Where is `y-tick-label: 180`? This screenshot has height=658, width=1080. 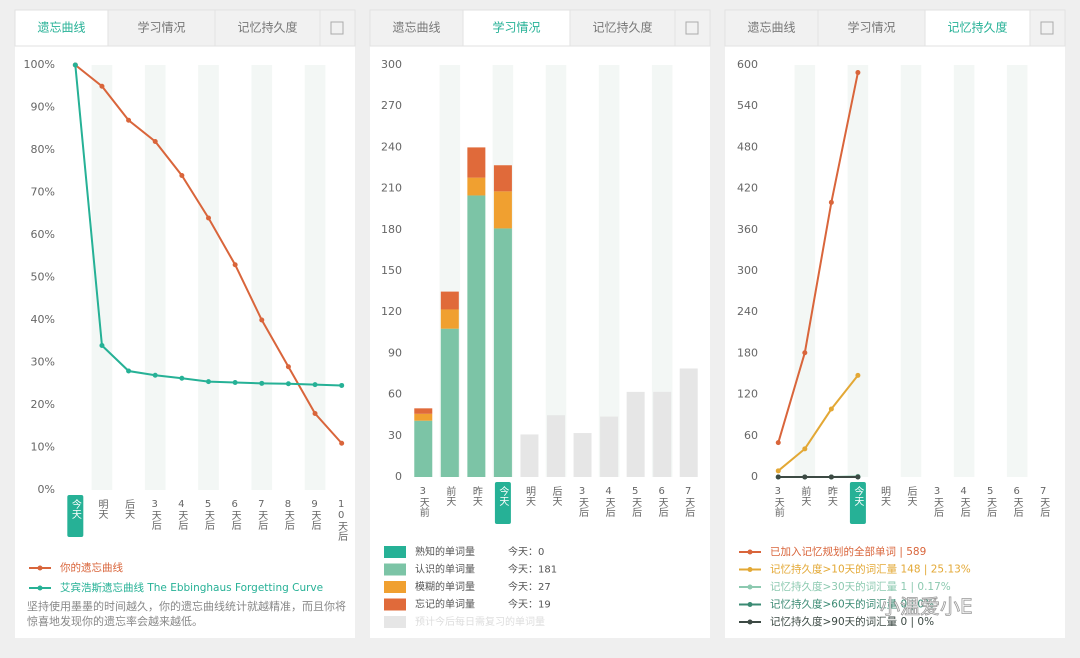
y-tick-label: 180 is located at coordinates (391, 229).